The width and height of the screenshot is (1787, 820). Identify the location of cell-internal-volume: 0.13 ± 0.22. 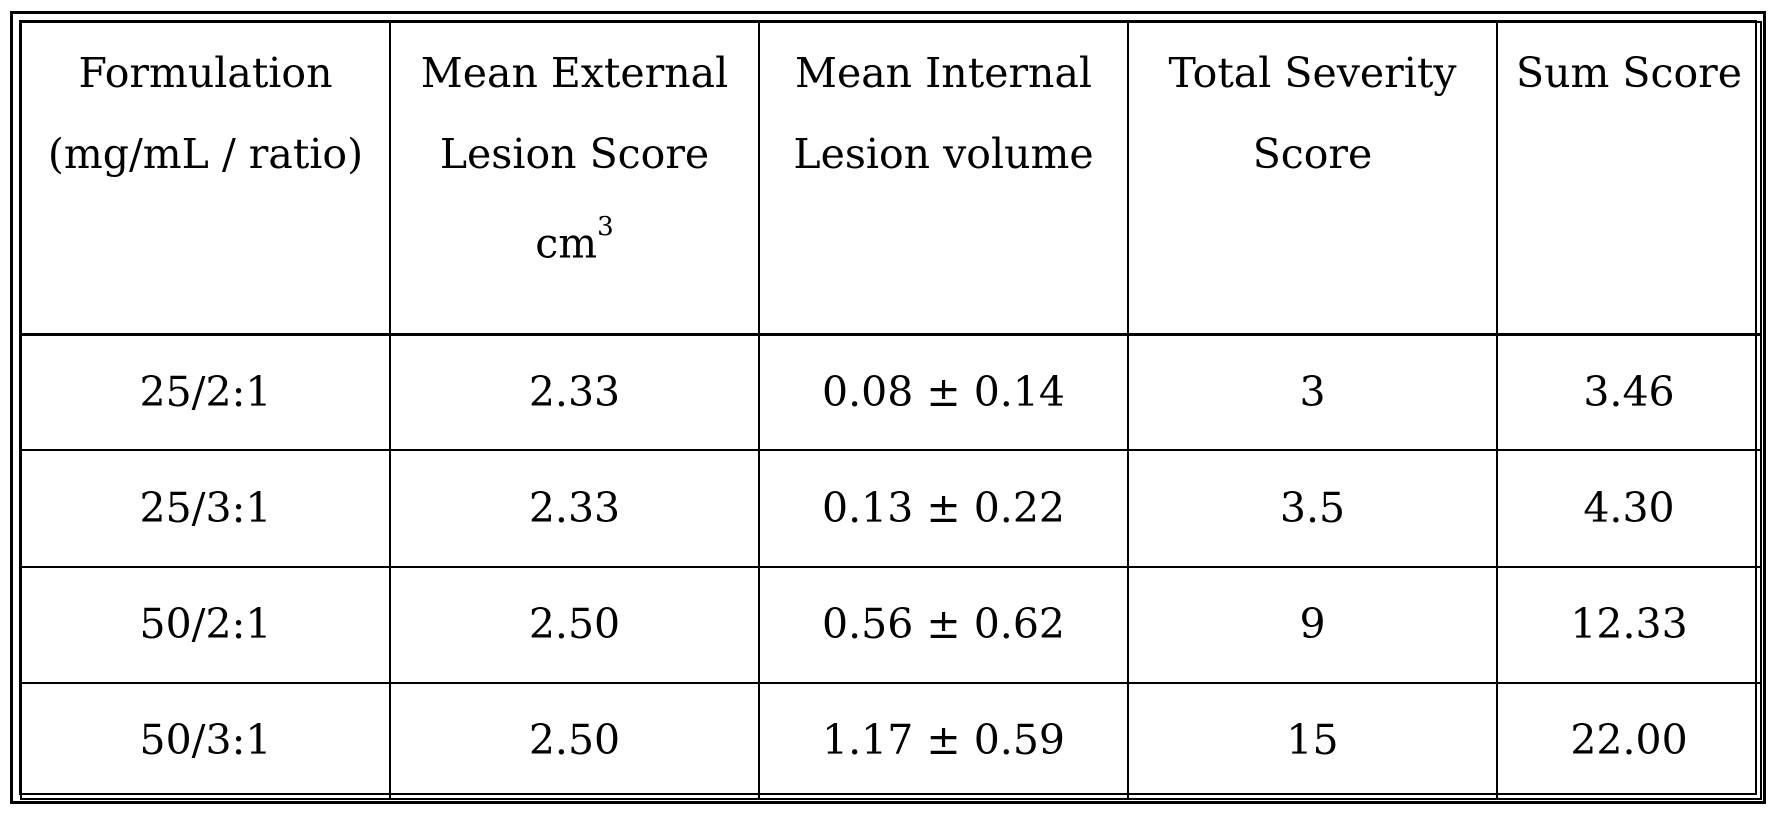
(943, 508).